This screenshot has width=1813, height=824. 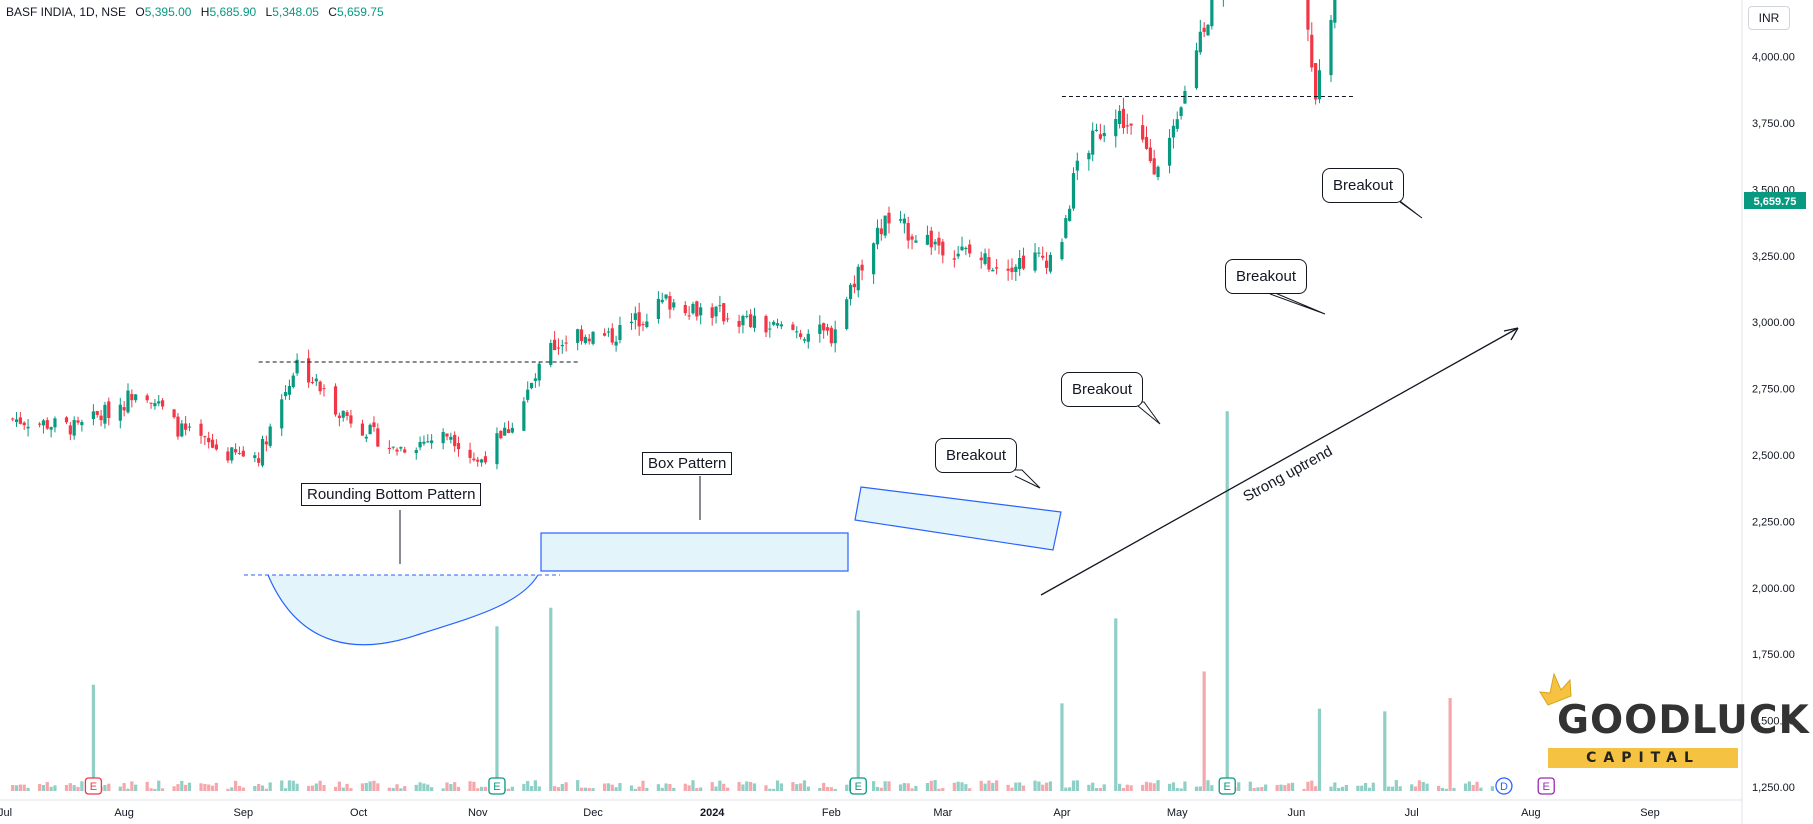 I want to click on symbol-label: BASF INDIA, 1D, NSE, so click(x=66, y=12).